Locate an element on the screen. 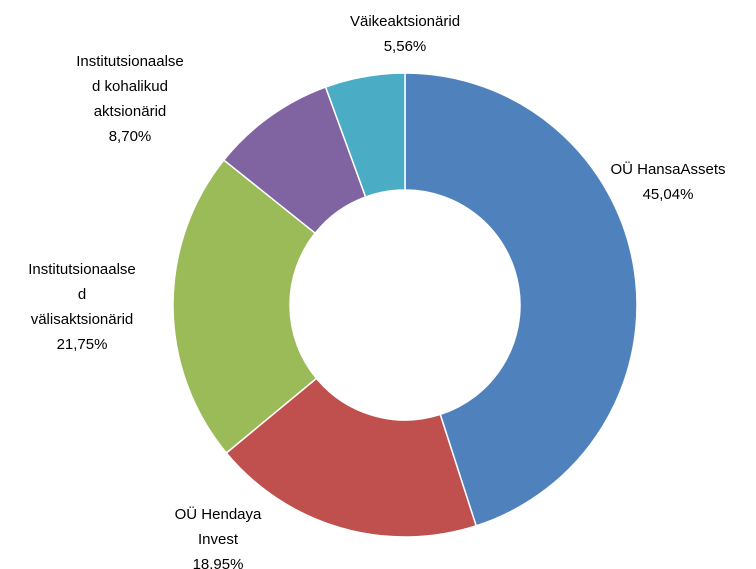 This screenshot has width=756, height=569. data-label: Institutsionaalse d välisaktsionärid 21,75% is located at coordinates (82, 307).